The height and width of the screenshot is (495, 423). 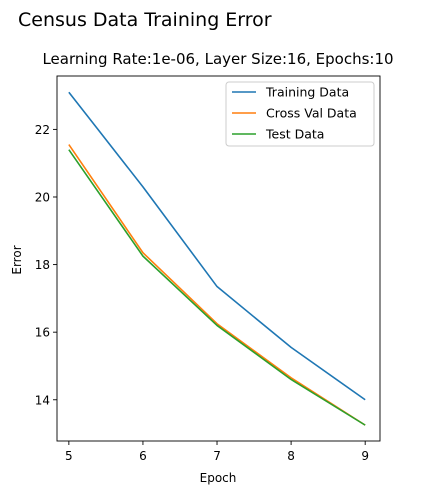 I want to click on y-tick-label-2: 18, so click(x=42, y=265).